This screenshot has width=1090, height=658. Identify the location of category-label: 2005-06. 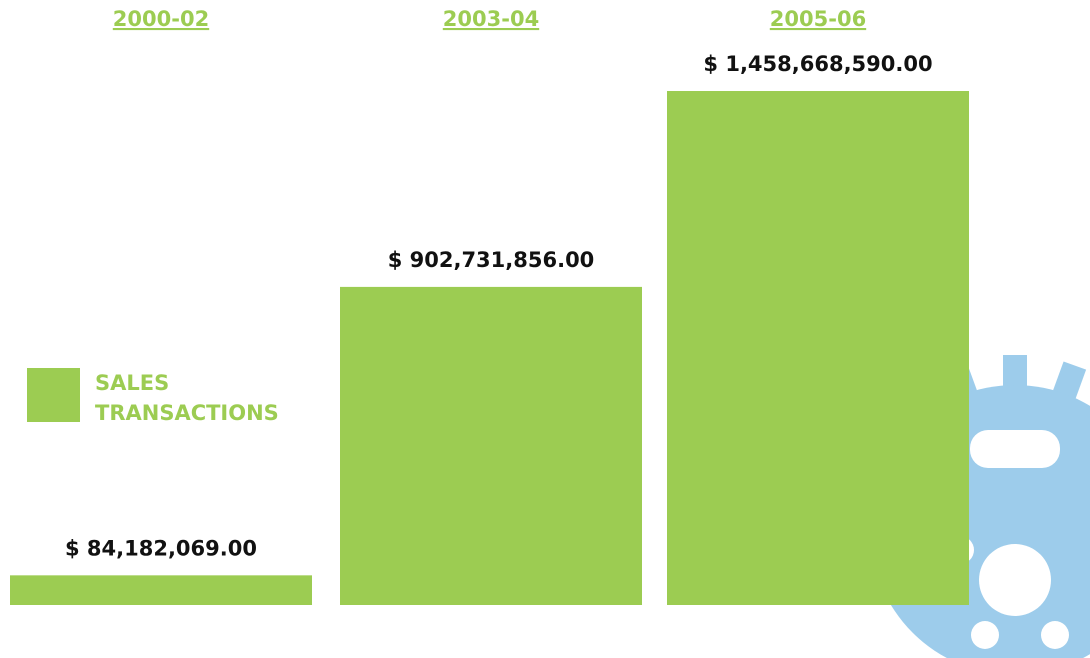
(818, 19).